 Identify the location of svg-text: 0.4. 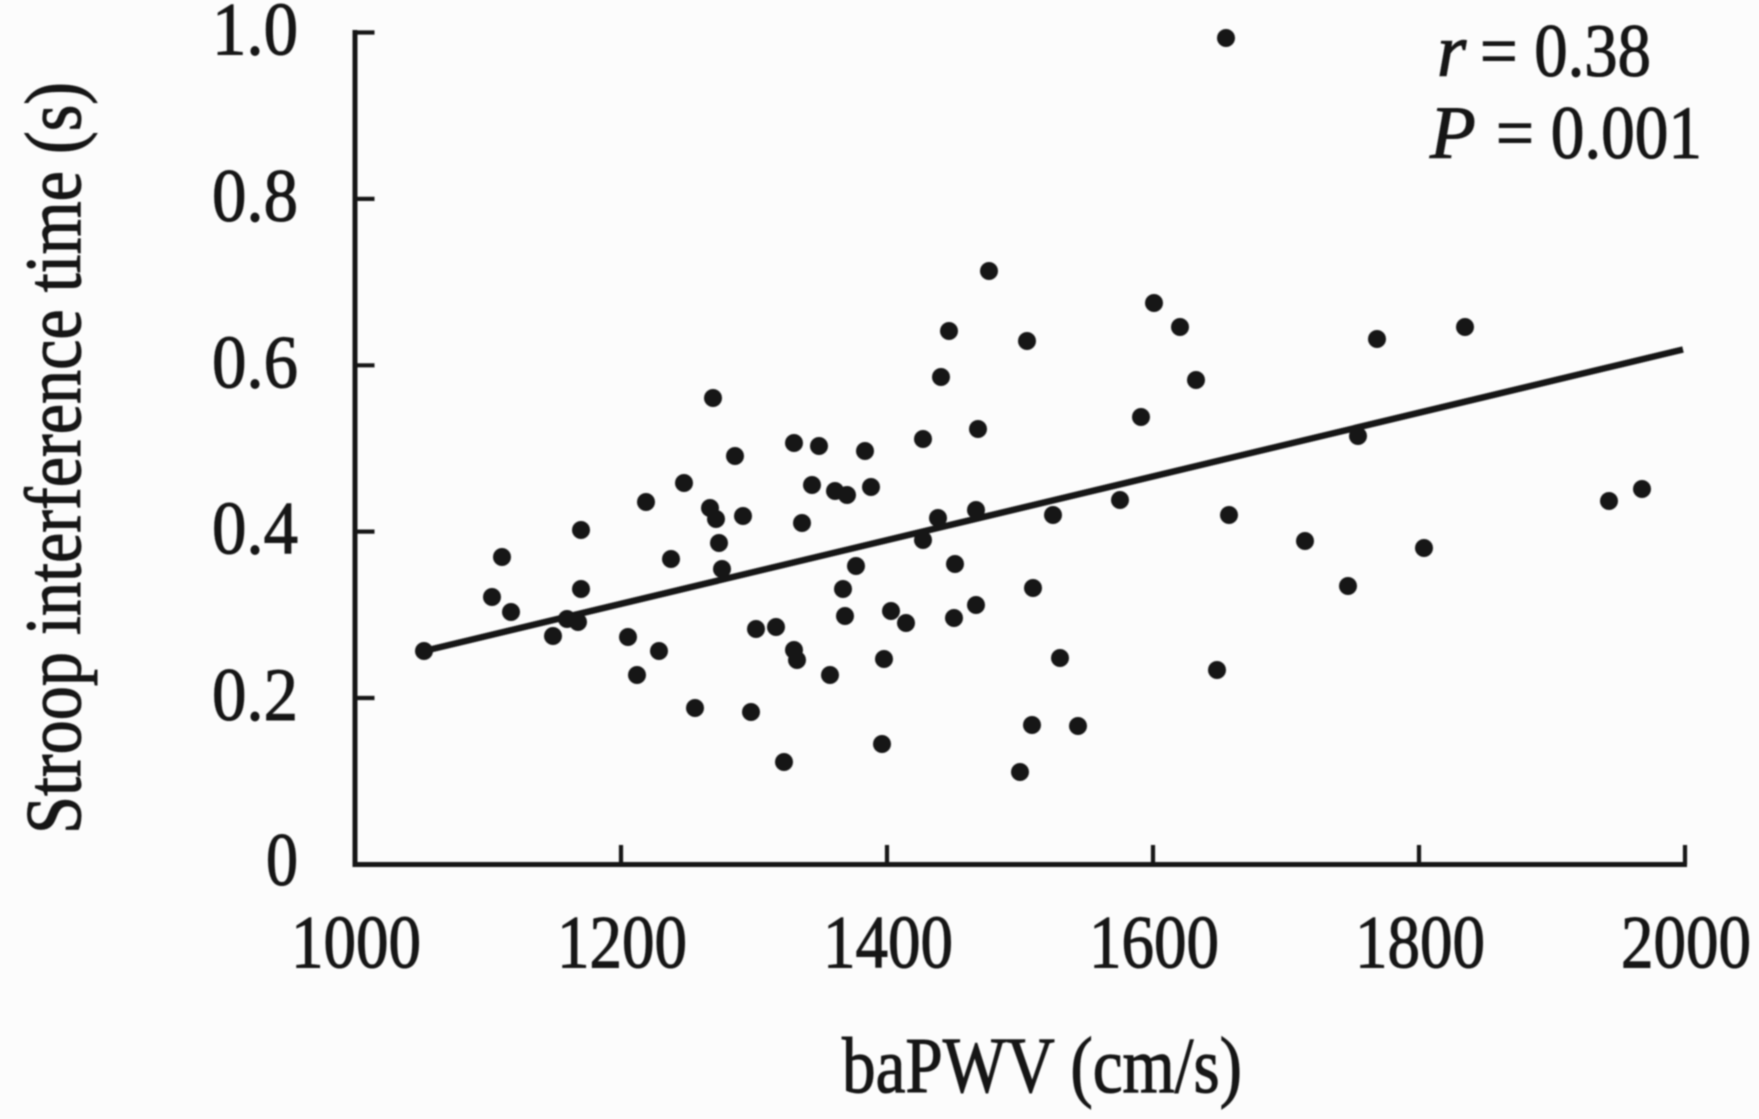
(255, 529).